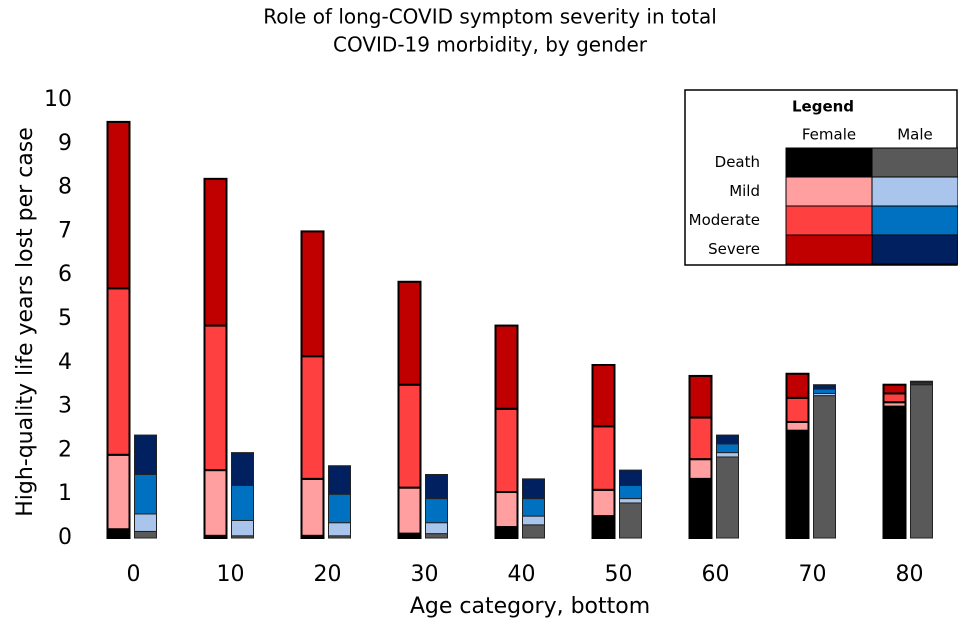 This screenshot has width=958, height=626. I want to click on y-tick-label: 9, so click(65, 143).